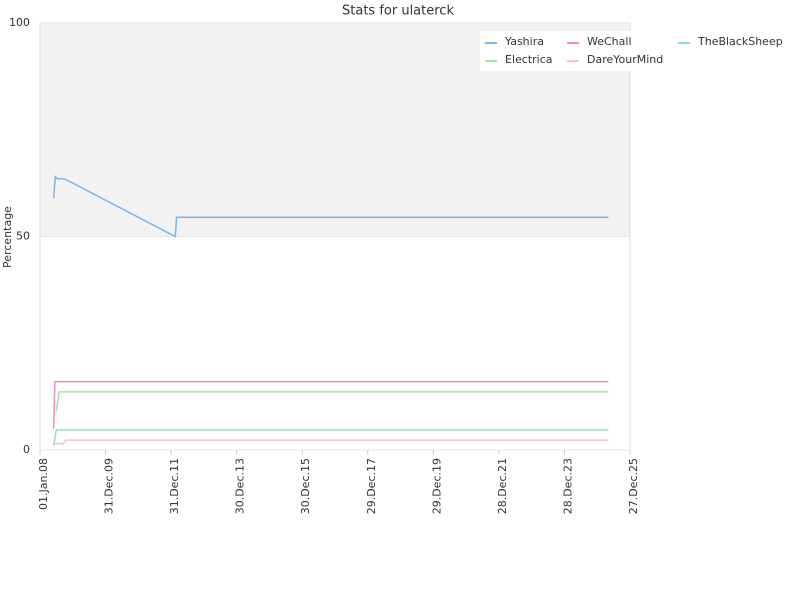 The width and height of the screenshot is (800, 600). Describe the element at coordinates (502, 486) in the screenshot. I see `x-tick-label: 28.Dec.21` at that location.